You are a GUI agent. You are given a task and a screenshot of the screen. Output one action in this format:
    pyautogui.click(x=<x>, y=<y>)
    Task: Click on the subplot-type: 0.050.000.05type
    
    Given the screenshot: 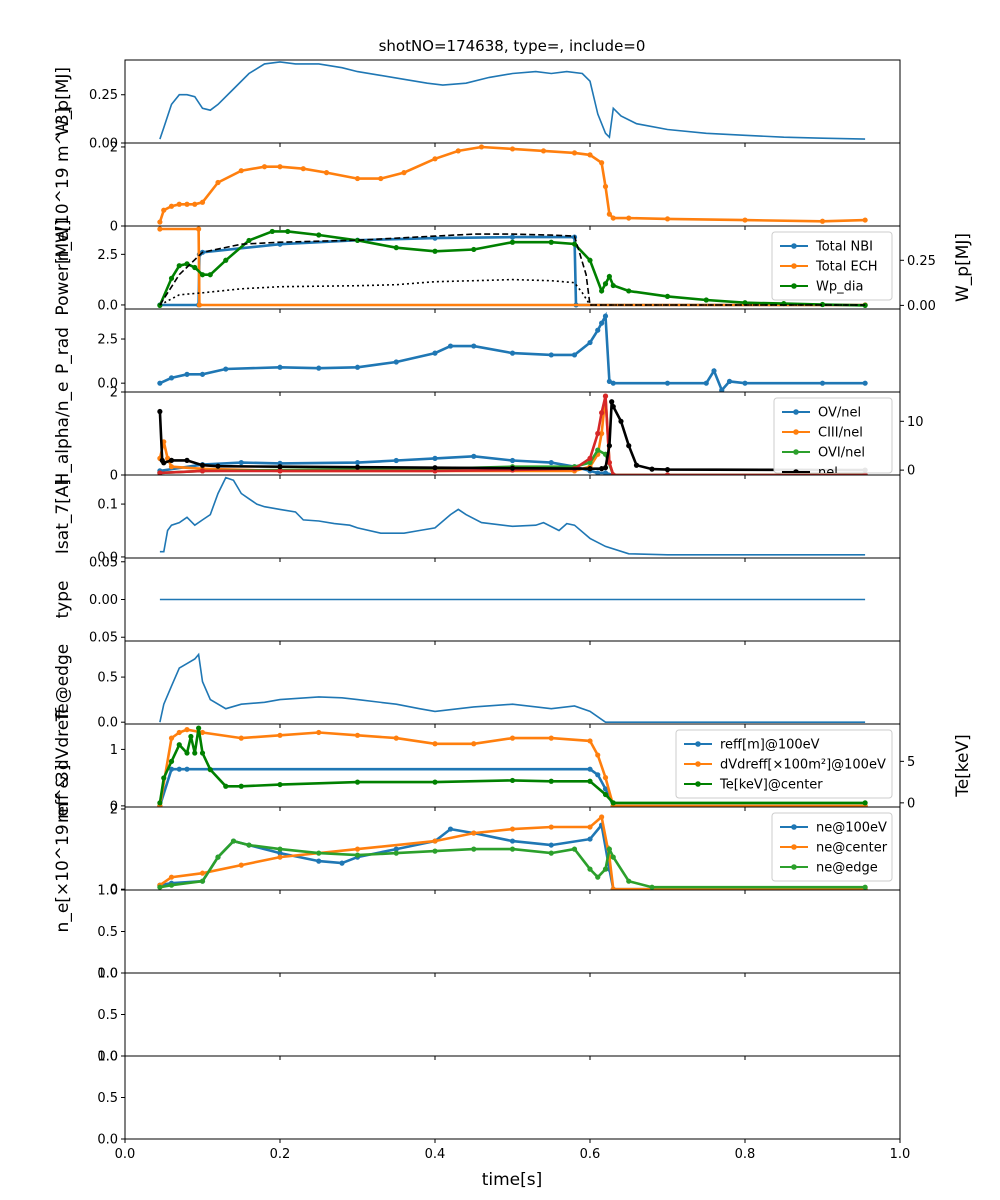 What is the action you would take?
    pyautogui.click(x=476, y=600)
    